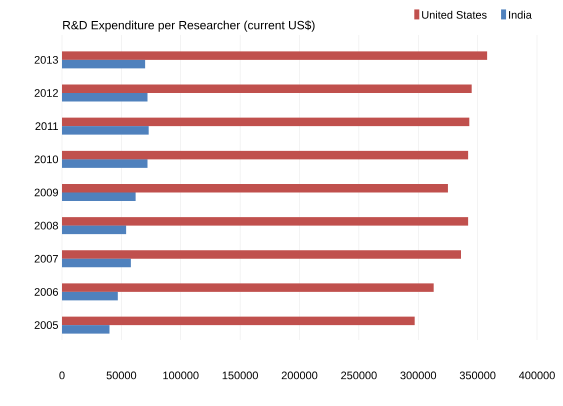 Image resolution: width=563 pixels, height=406 pixels. I want to click on y-tick-label: 2009, so click(46, 192).